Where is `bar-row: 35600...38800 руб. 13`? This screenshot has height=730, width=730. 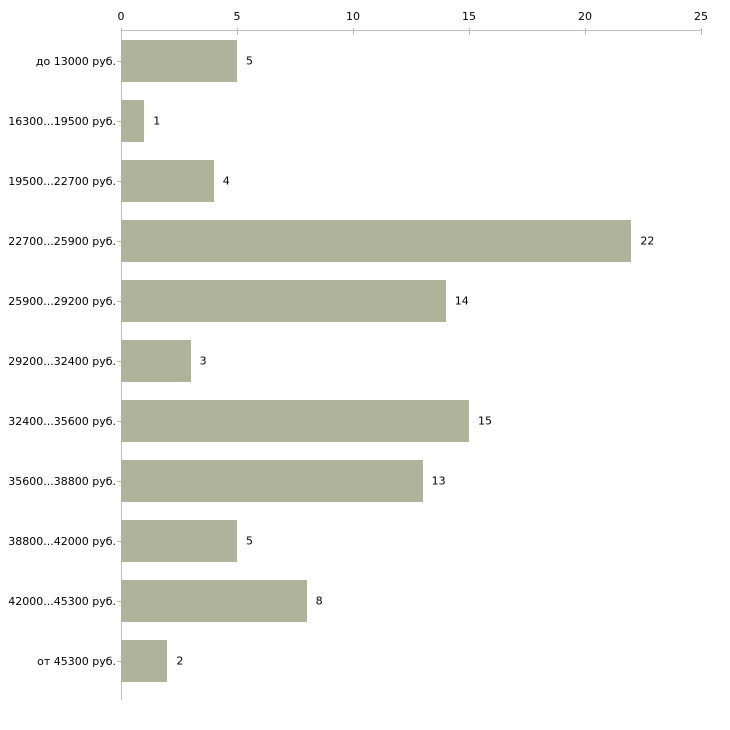
bar-row: 35600...38800 руб. 13 is located at coordinates (365, 481).